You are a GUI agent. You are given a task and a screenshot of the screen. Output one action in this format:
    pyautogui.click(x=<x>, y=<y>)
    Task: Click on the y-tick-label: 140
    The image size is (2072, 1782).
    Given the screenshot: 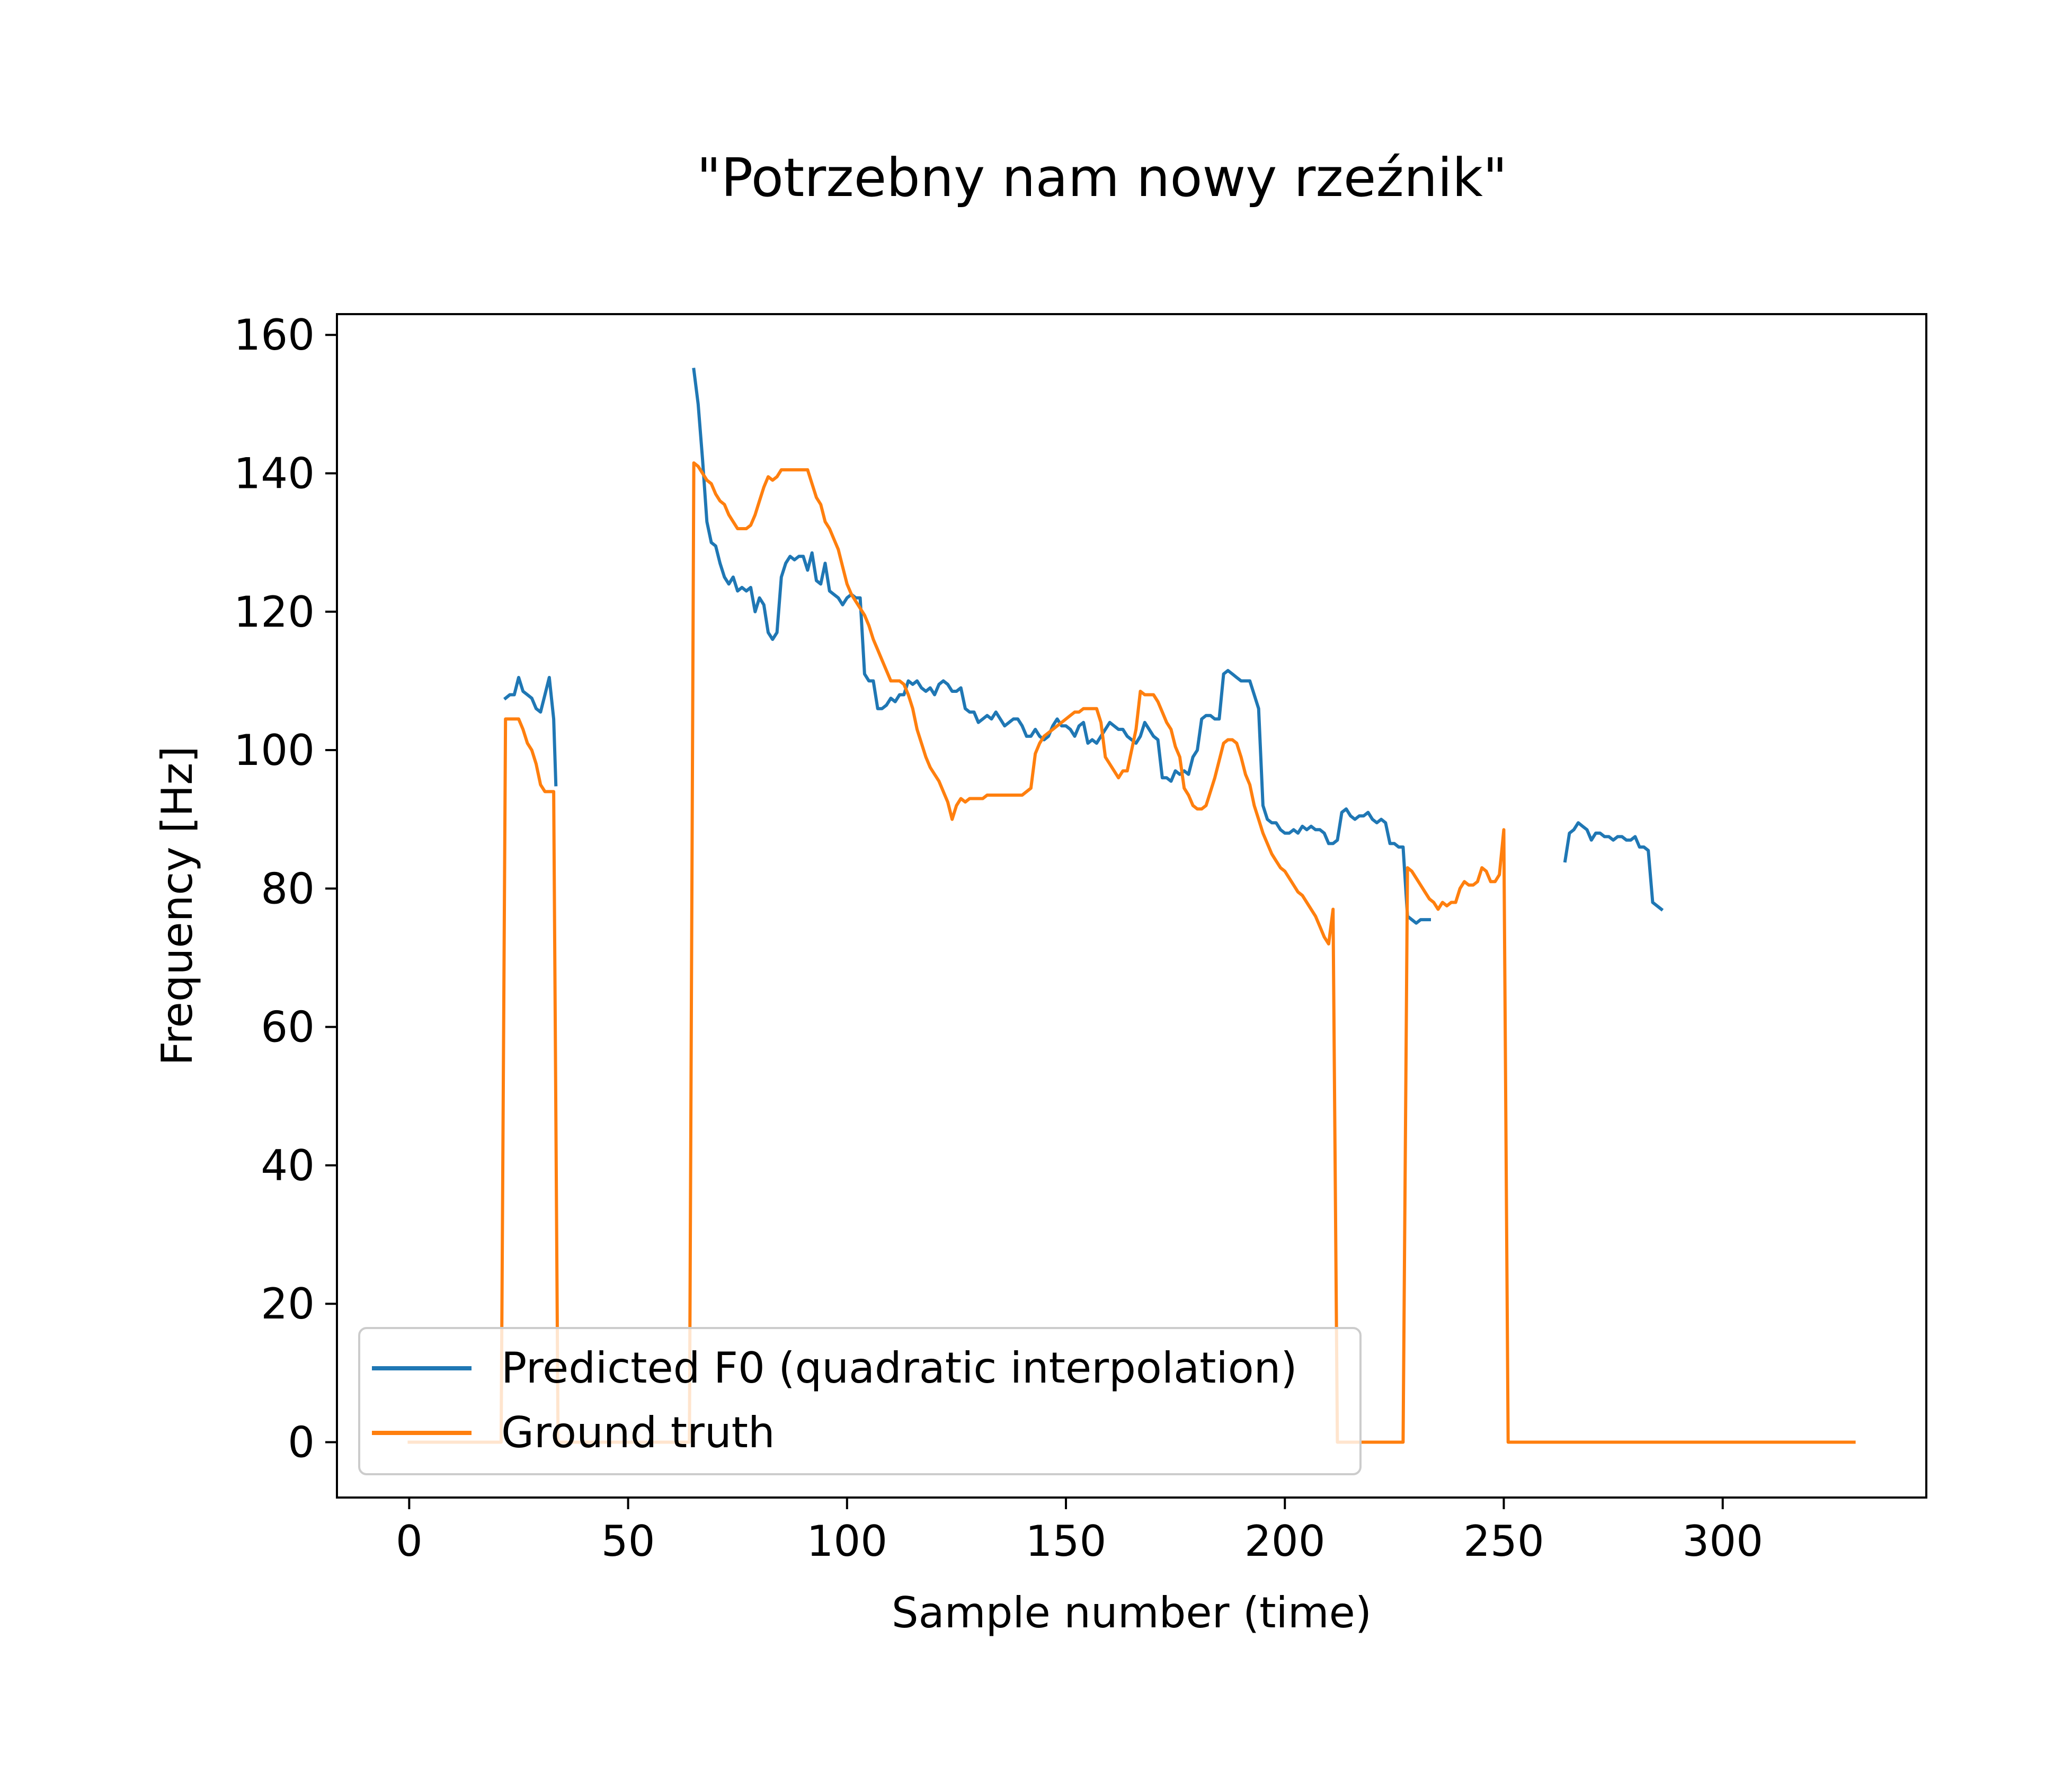 What is the action you would take?
    pyautogui.click(x=274, y=474)
    